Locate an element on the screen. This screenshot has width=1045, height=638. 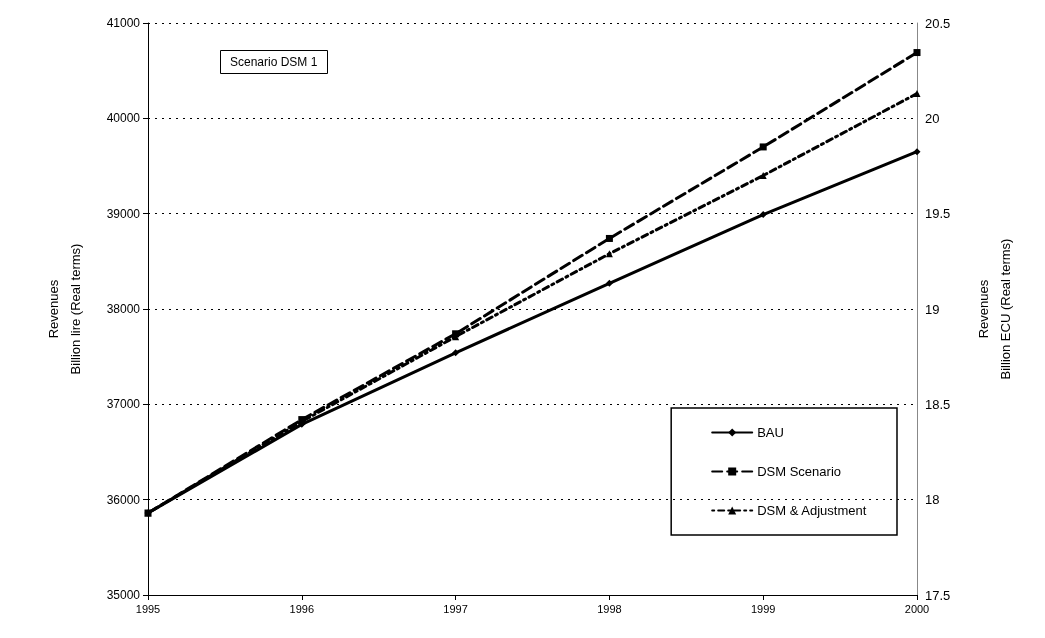
y2-tick-label: 18.5 is located at coordinates (938, 404).